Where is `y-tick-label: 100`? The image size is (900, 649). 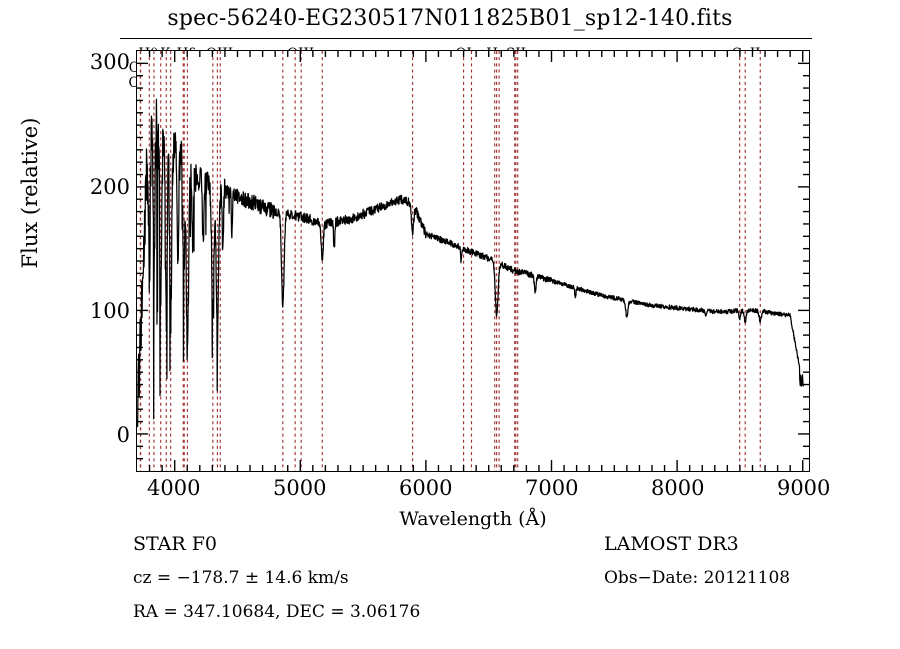 y-tick-label: 100 is located at coordinates (109, 310).